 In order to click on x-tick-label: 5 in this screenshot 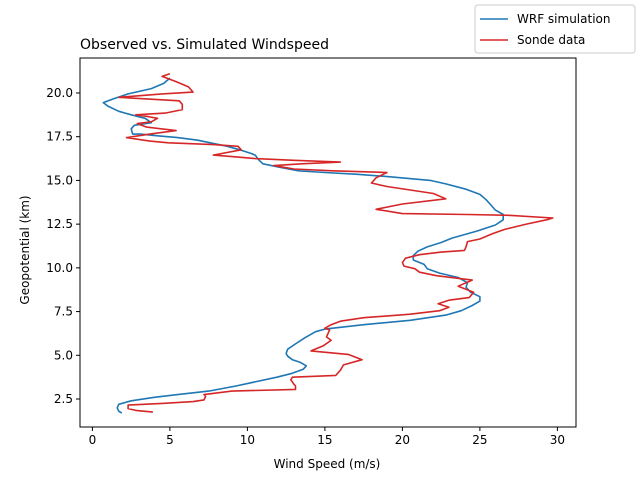, I will do `click(170, 440)`.